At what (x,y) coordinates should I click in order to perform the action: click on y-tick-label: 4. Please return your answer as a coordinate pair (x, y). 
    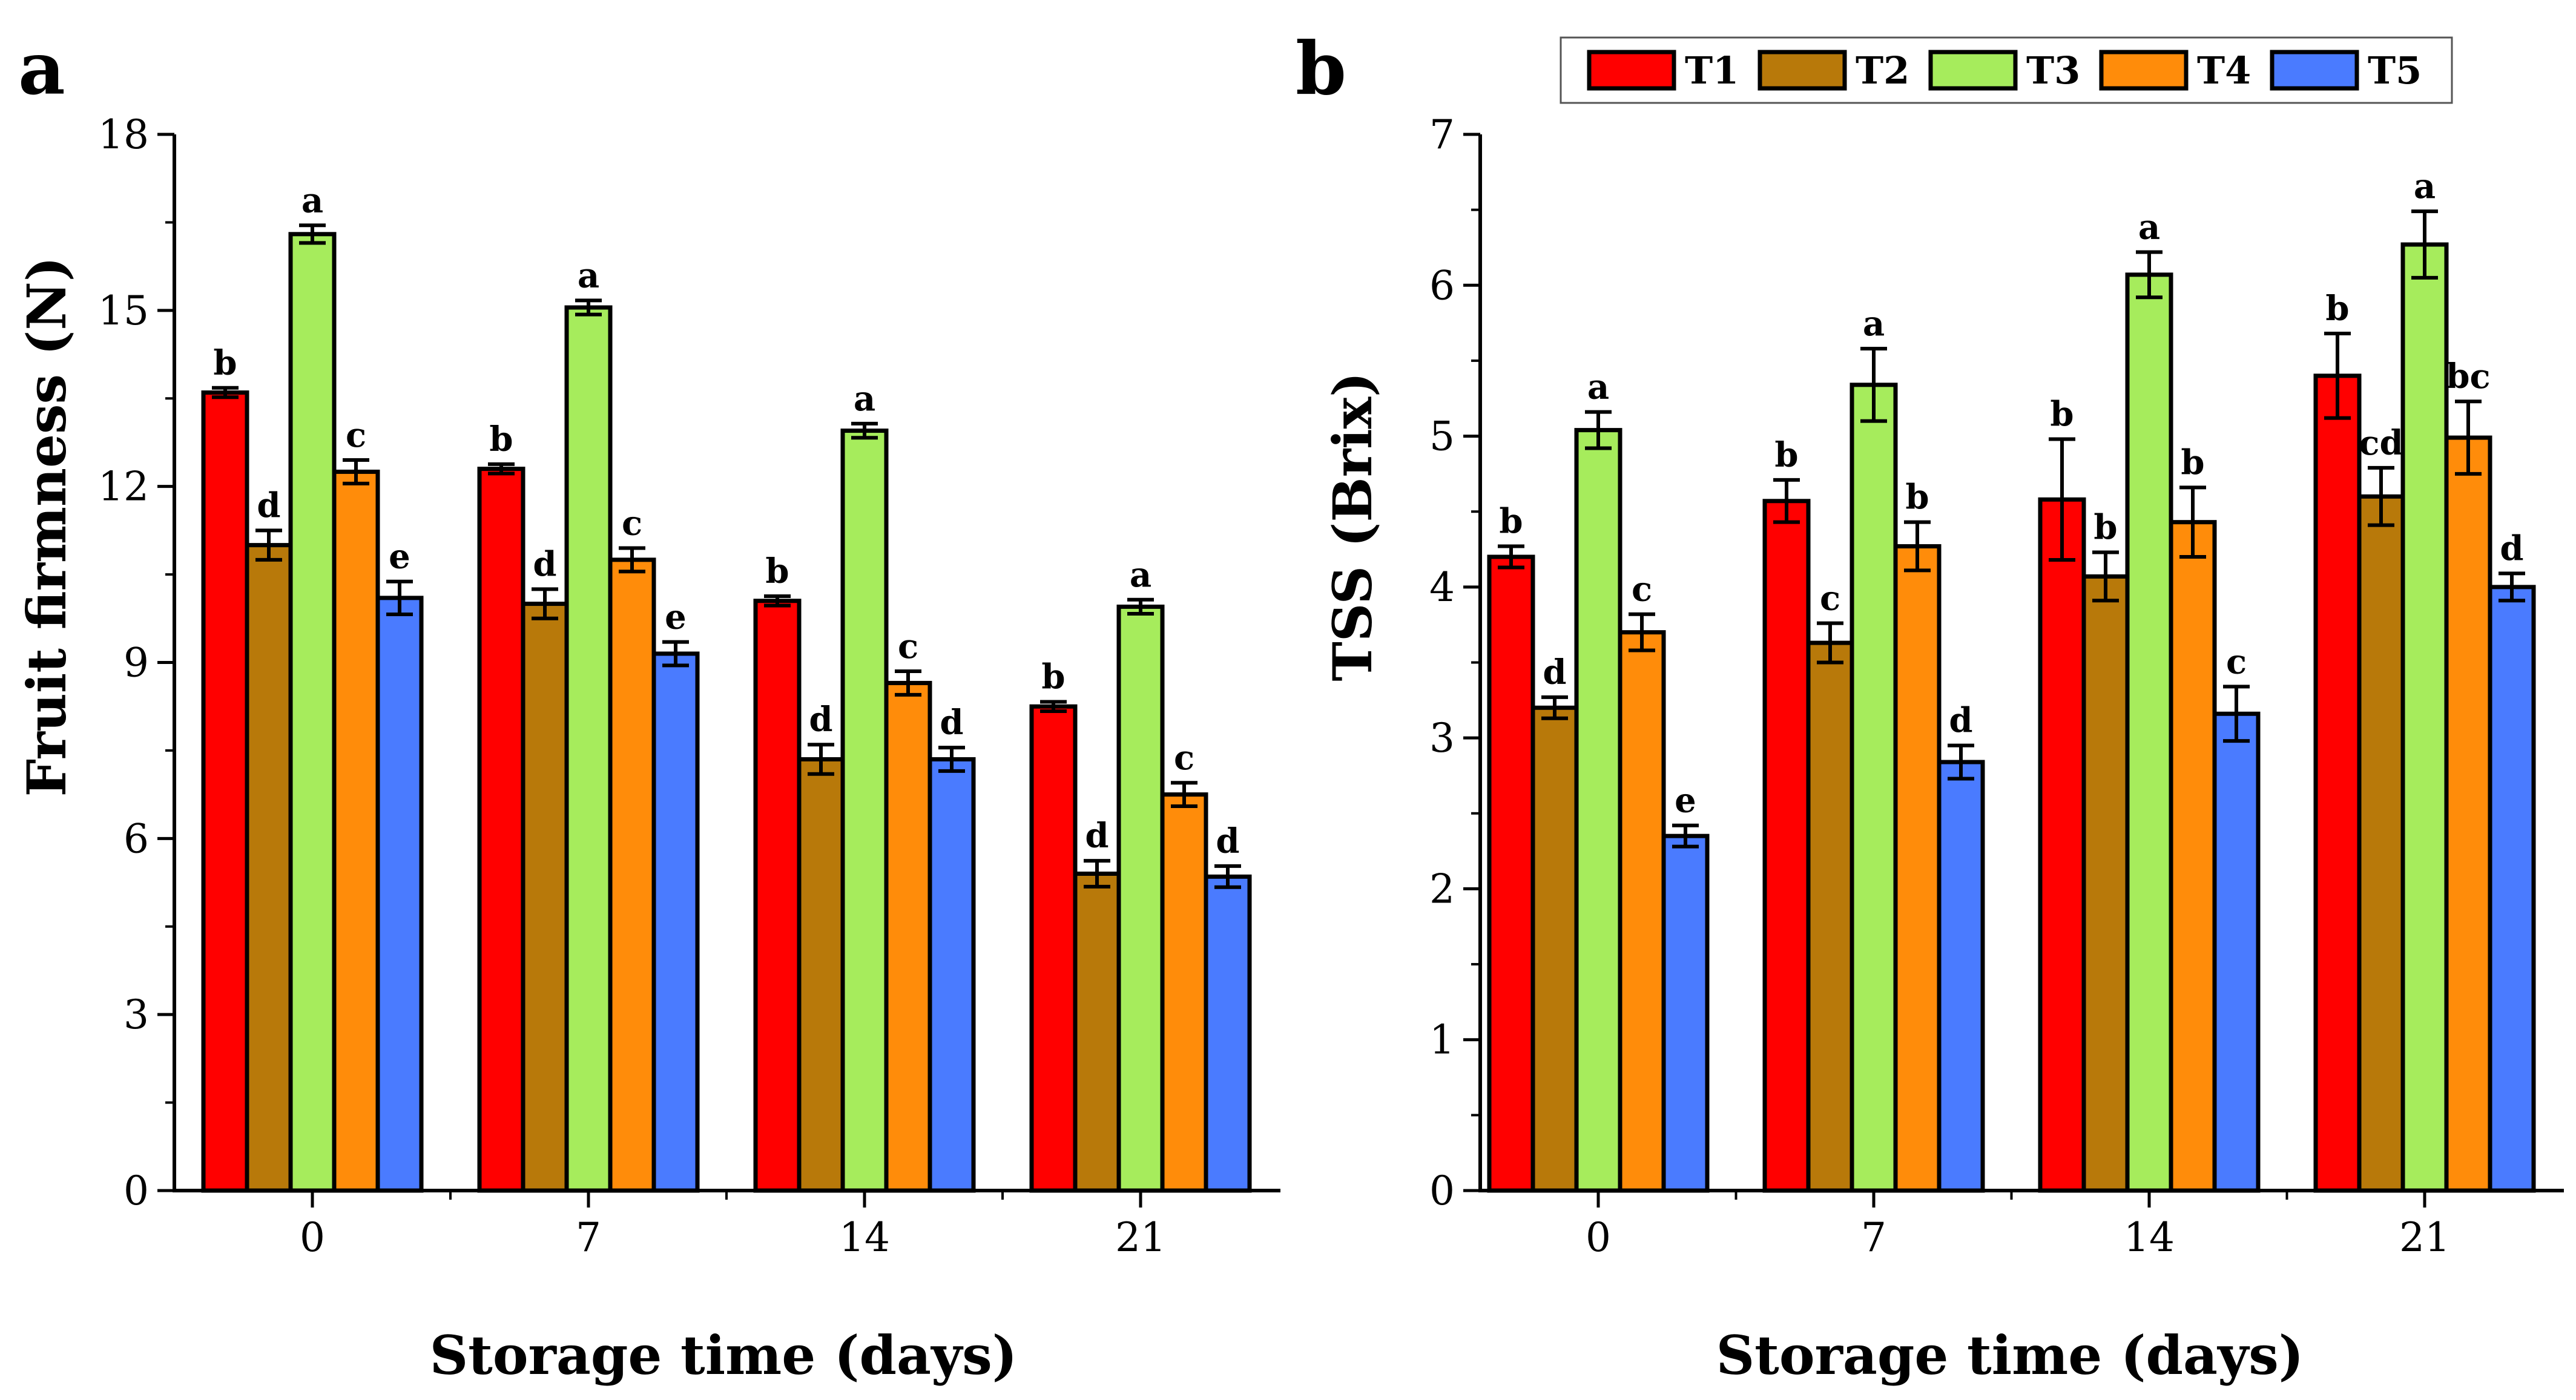
    Looking at the image, I should click on (1442, 587).